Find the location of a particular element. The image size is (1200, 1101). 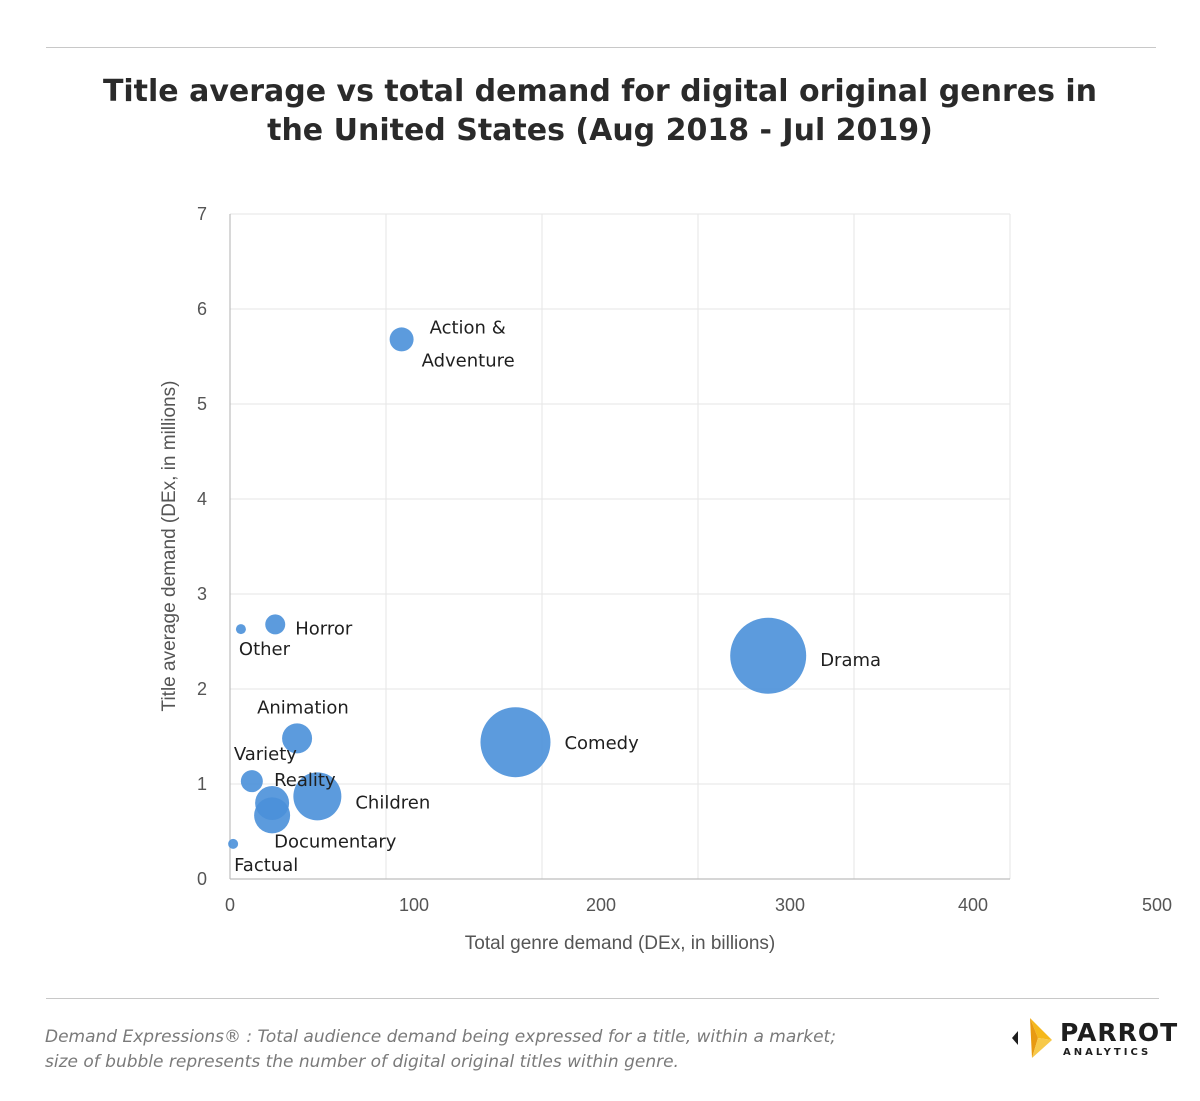

bubble-variety is located at coordinates (251, 781).